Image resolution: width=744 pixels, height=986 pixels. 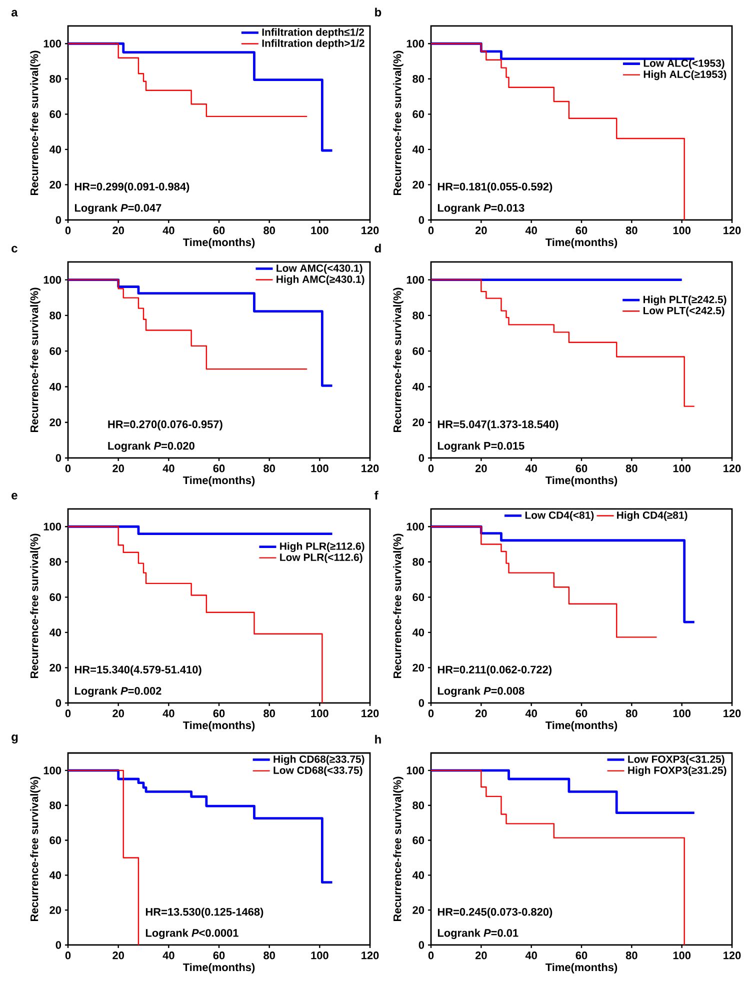 I want to click on annotation: Logrank P=0.015, so click(x=481, y=447).